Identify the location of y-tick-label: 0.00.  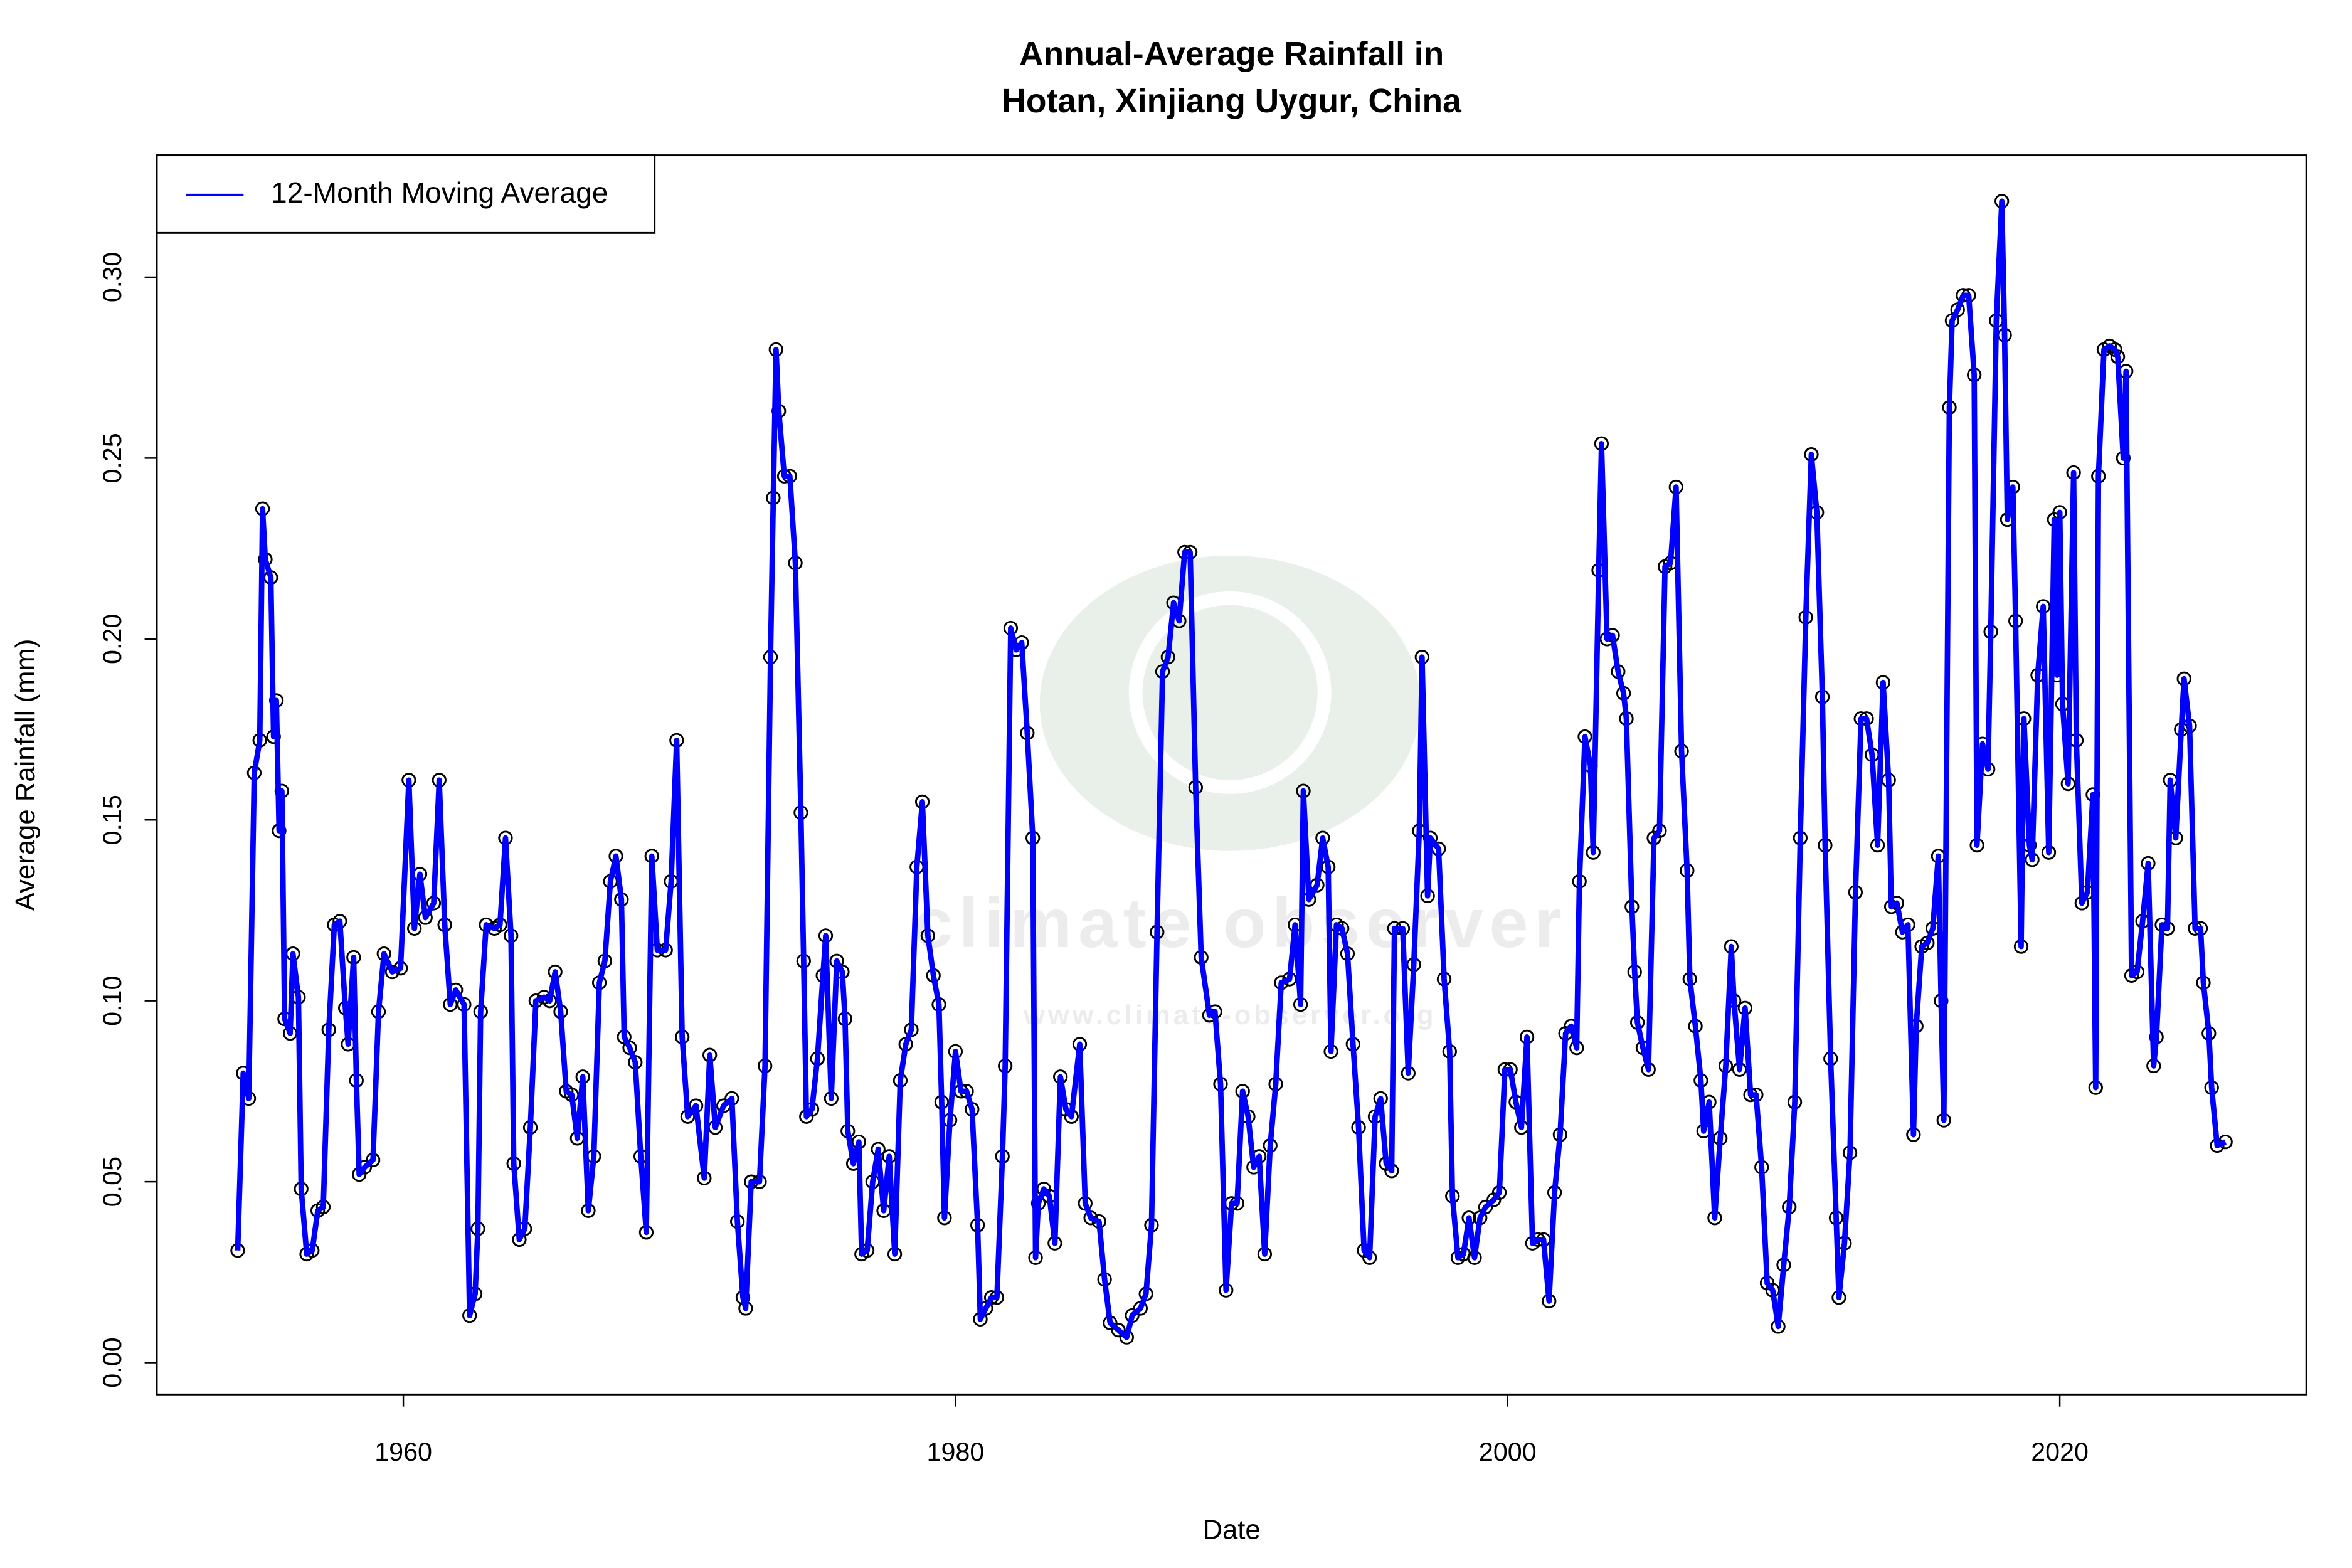
(112, 1362).